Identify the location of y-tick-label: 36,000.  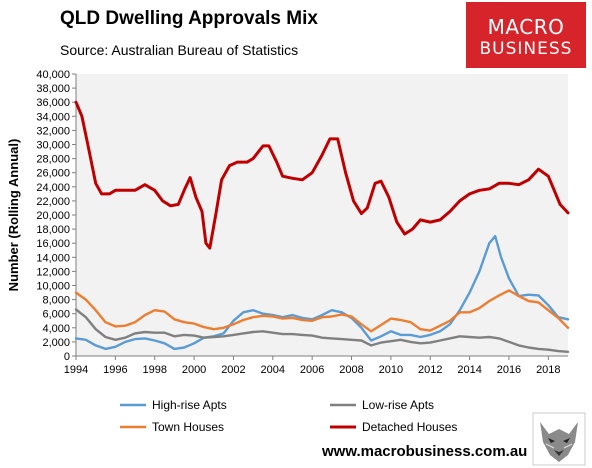
(53, 103).